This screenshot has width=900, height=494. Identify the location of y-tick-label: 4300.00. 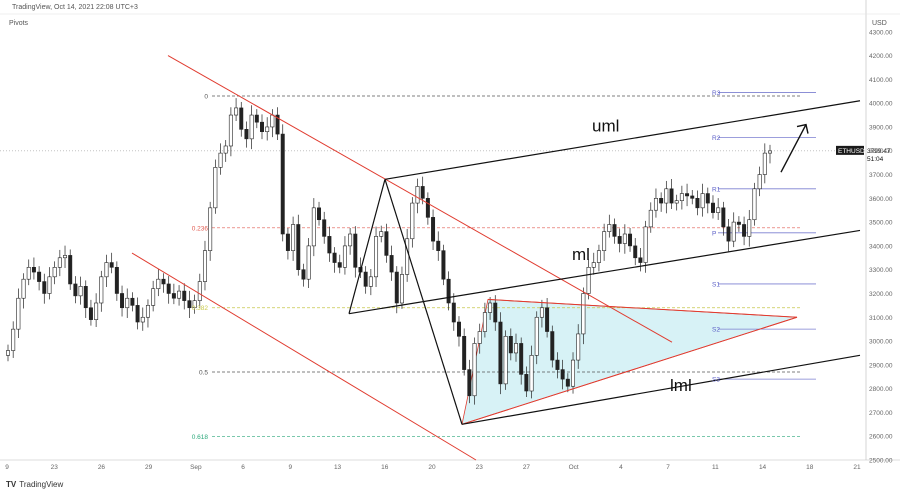
(881, 32).